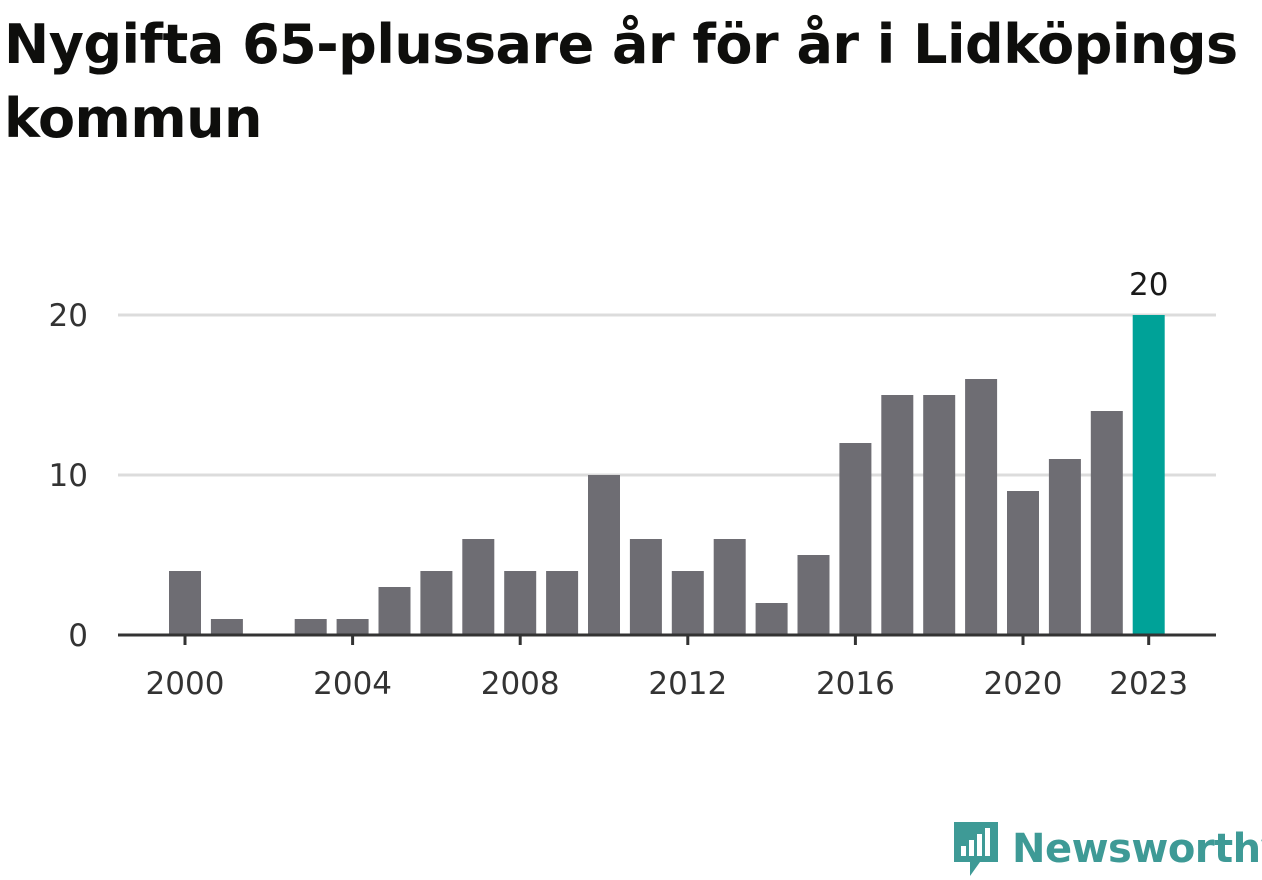 Image resolution: width=1262 pixels, height=880 pixels. I want to click on axes, so click(667, 639).